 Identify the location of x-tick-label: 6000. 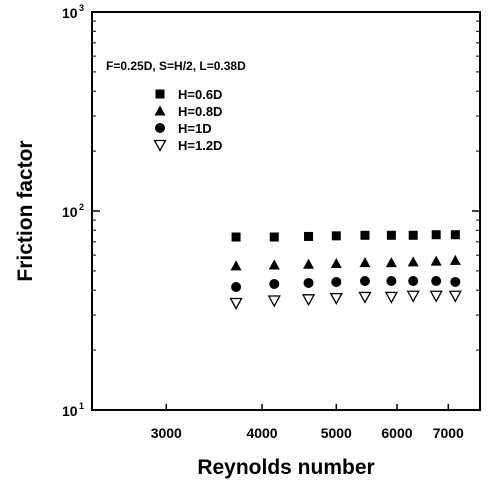
(396, 433).